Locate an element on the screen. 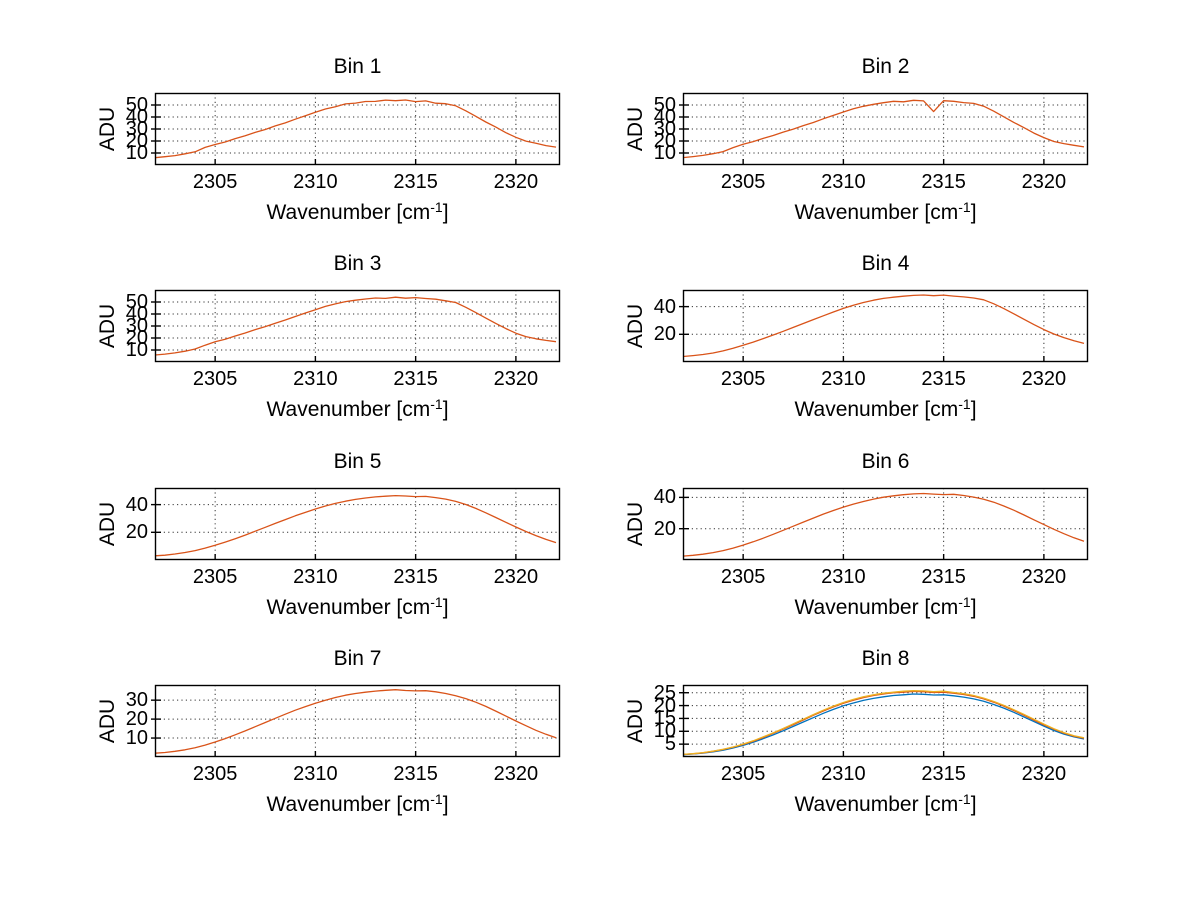  subplot-title: Bin 8 is located at coordinates (885, 658).